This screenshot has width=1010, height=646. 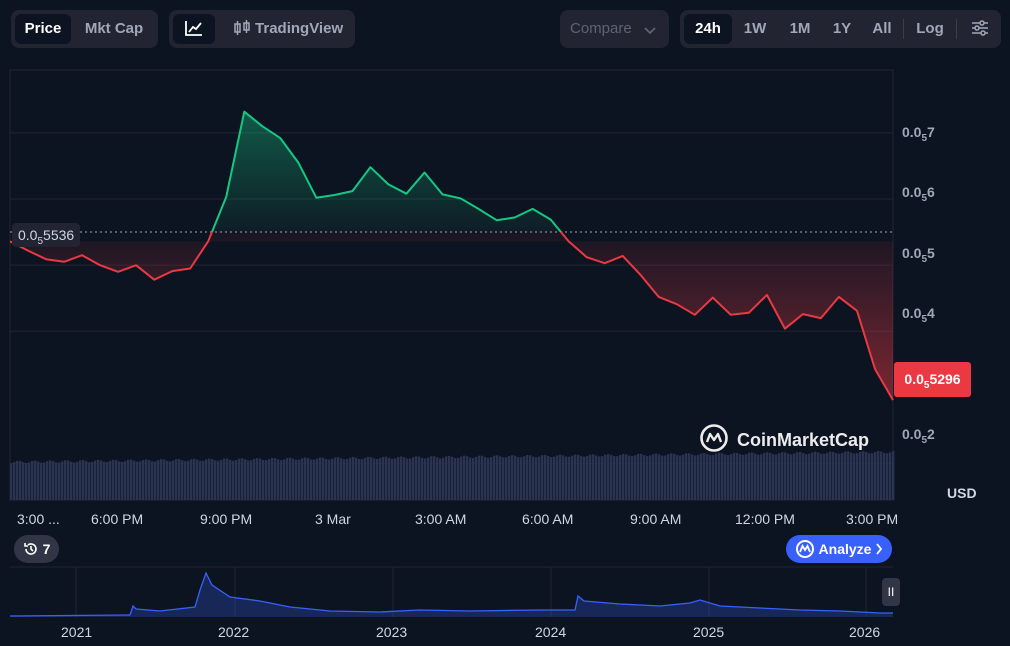 I want to click on price-line-up, so click(x=386, y=171).